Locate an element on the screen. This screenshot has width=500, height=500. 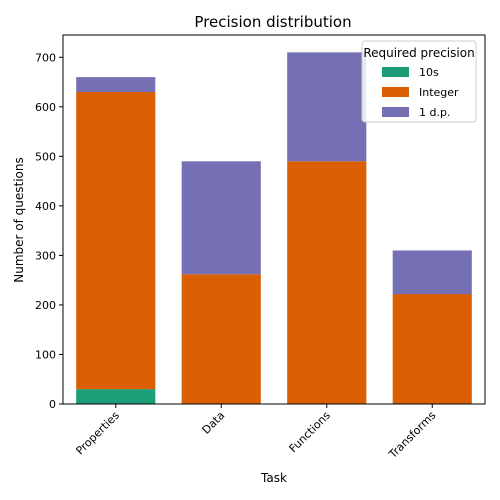
legend-label-integer: Integer is located at coordinates (439, 92).